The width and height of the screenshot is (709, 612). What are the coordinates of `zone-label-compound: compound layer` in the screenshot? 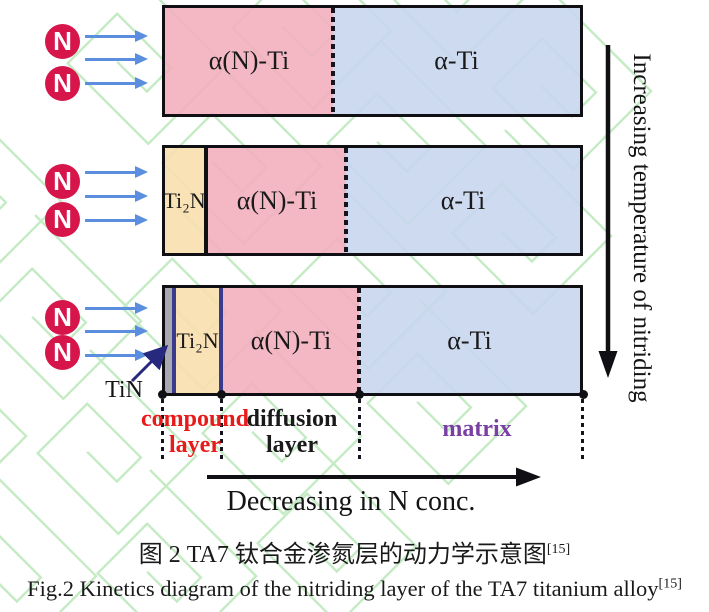 It's located at (195, 432).